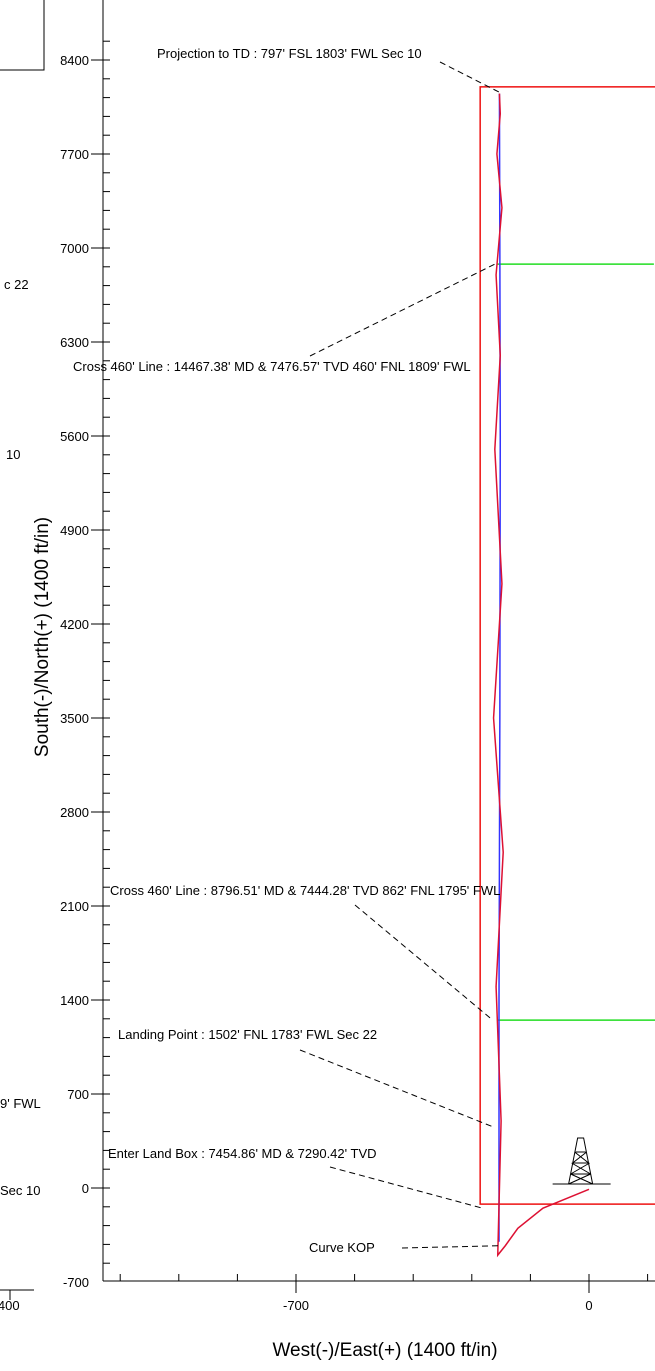 This screenshot has height=1371, width=655. What do you see at coordinates (20, 1190) in the screenshot?
I see `clipped-legend-label: Sec 10` at bounding box center [20, 1190].